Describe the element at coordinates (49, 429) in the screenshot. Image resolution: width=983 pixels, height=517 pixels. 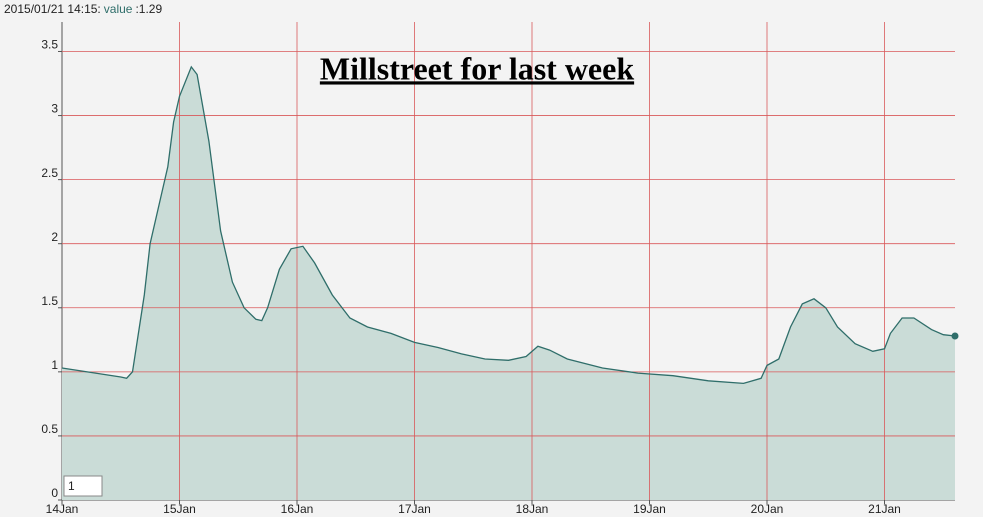
I see `y-tick-label: 0.5` at that location.